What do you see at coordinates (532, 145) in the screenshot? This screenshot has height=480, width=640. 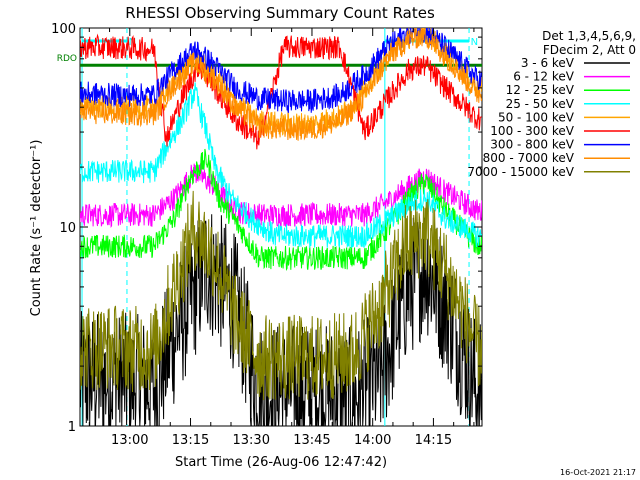 I see `legend-label: 300 - 800 keV` at bounding box center [532, 145].